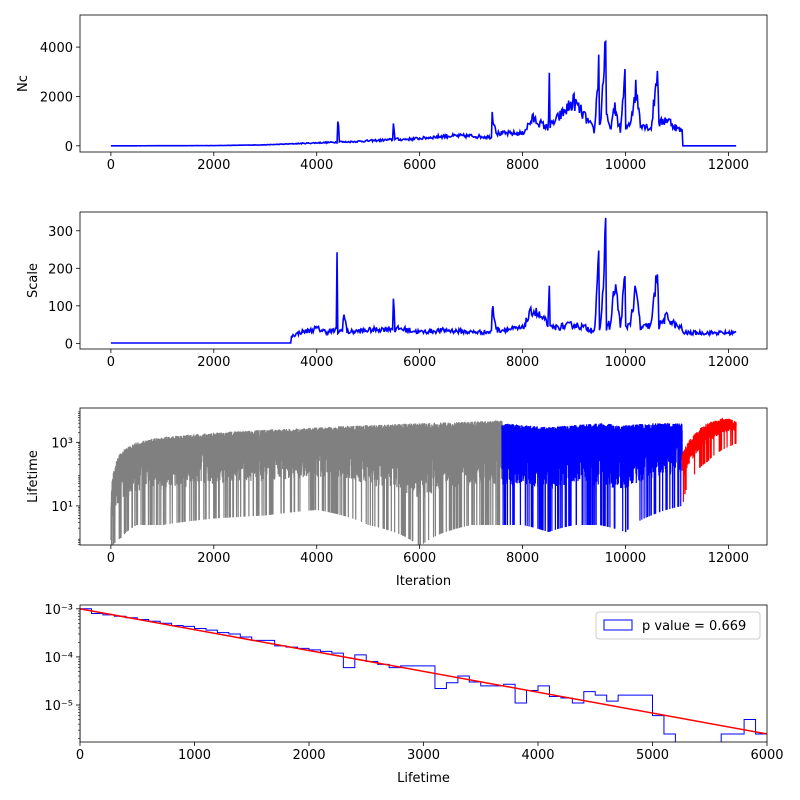 The width and height of the screenshot is (800, 800). What do you see at coordinates (60, 307) in the screenshot?
I see `y-tick-label: 100` at bounding box center [60, 307].